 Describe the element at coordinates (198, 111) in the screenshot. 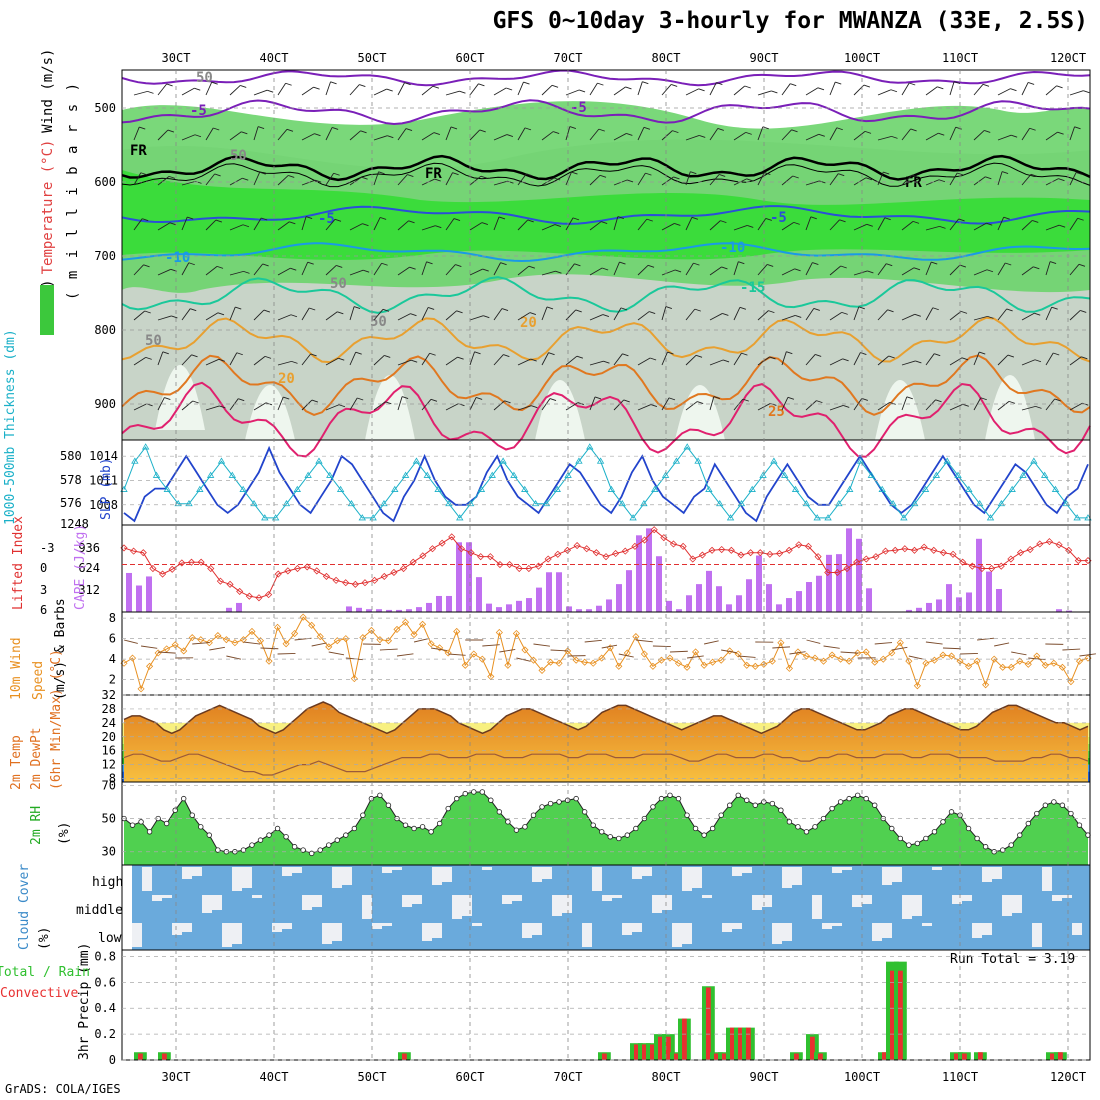

I see `contour-label: -5` at that location.